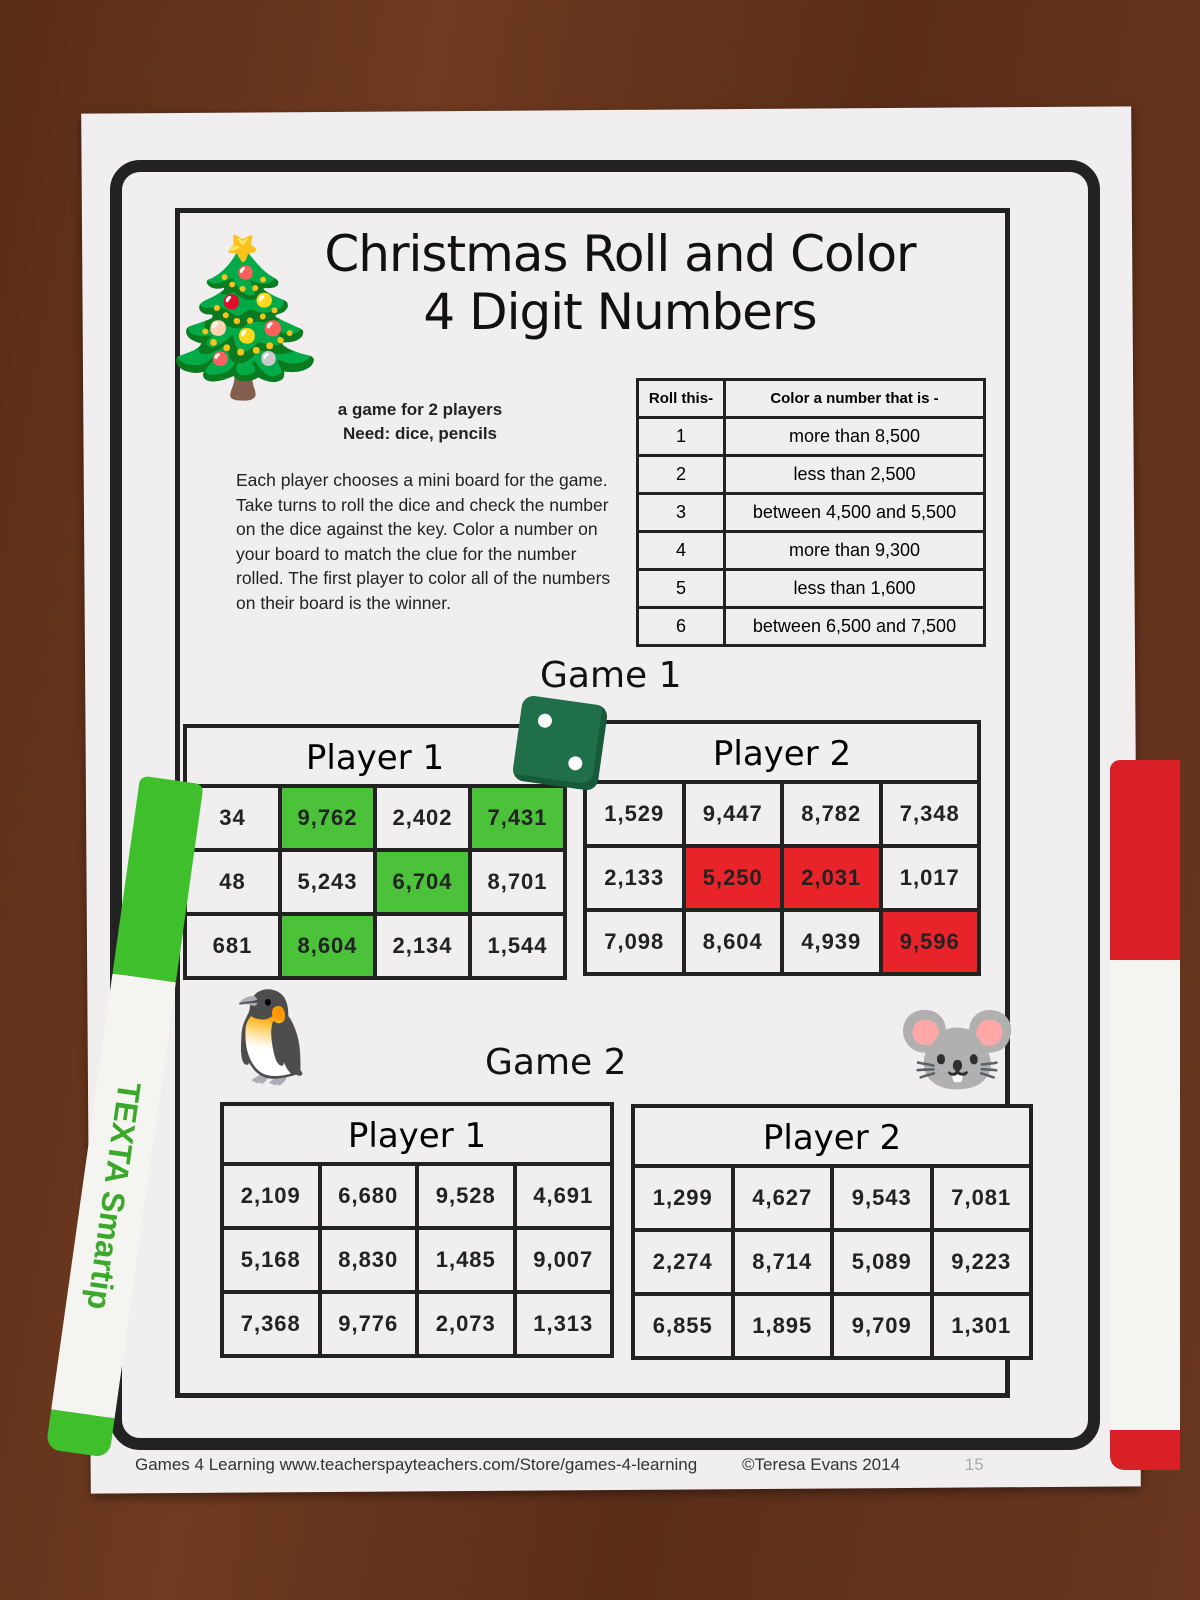 The image size is (1200, 1600). I want to click on key-clue: less than 2,500, so click(854, 474).